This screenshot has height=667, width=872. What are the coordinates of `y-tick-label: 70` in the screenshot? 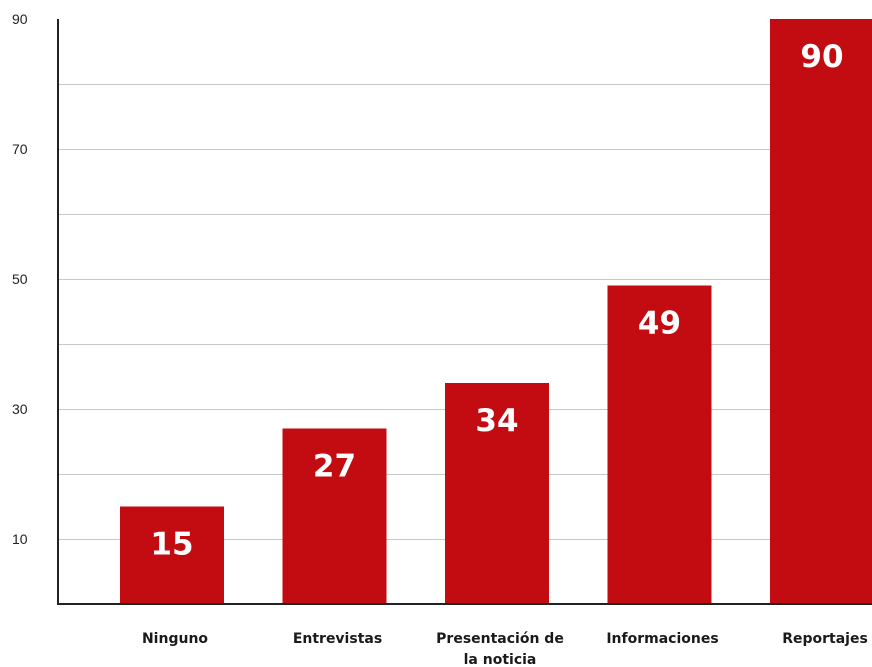 It's located at (20, 149).